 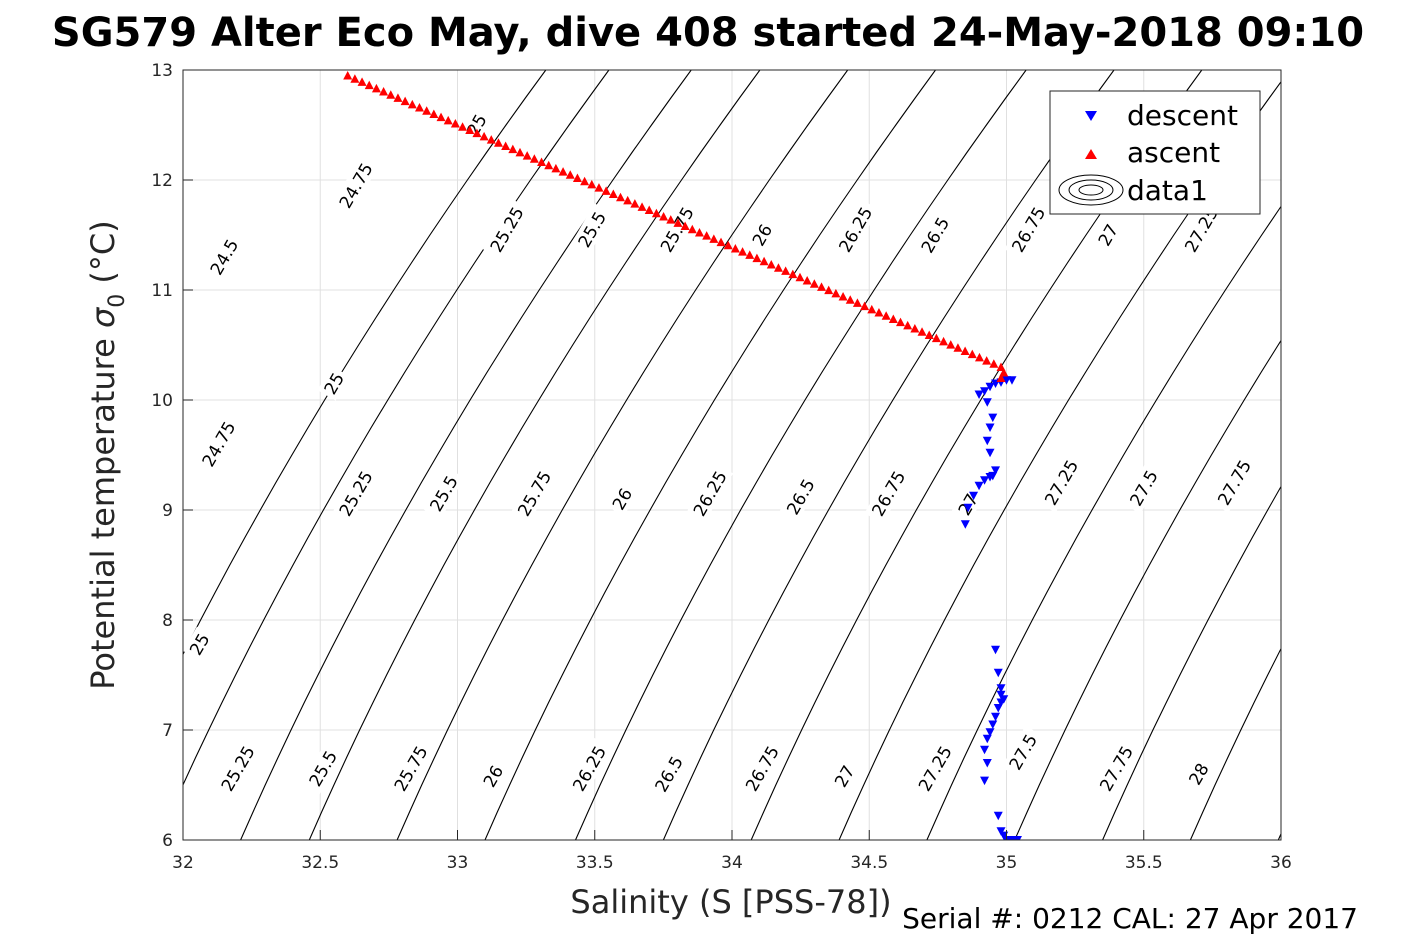 What do you see at coordinates (103, 317) in the screenshot?
I see `y-axis-label-symbol: σ` at bounding box center [103, 317].